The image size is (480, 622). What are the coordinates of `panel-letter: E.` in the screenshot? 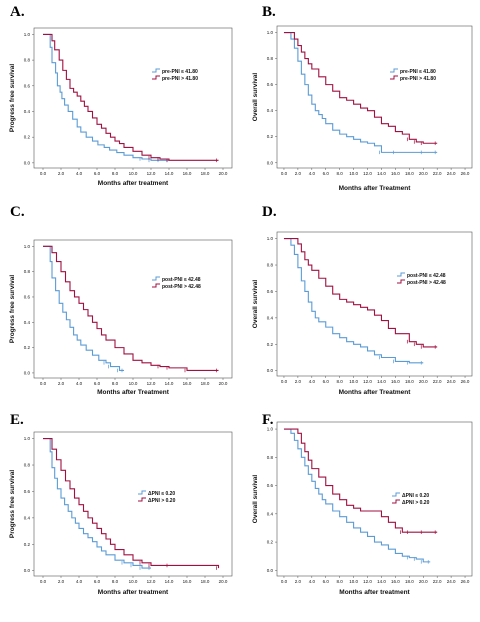 It's located at (17, 420).